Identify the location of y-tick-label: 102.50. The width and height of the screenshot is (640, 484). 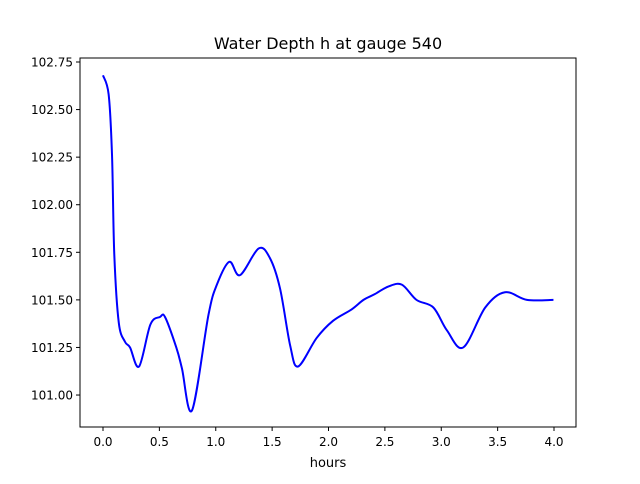
(52, 110).